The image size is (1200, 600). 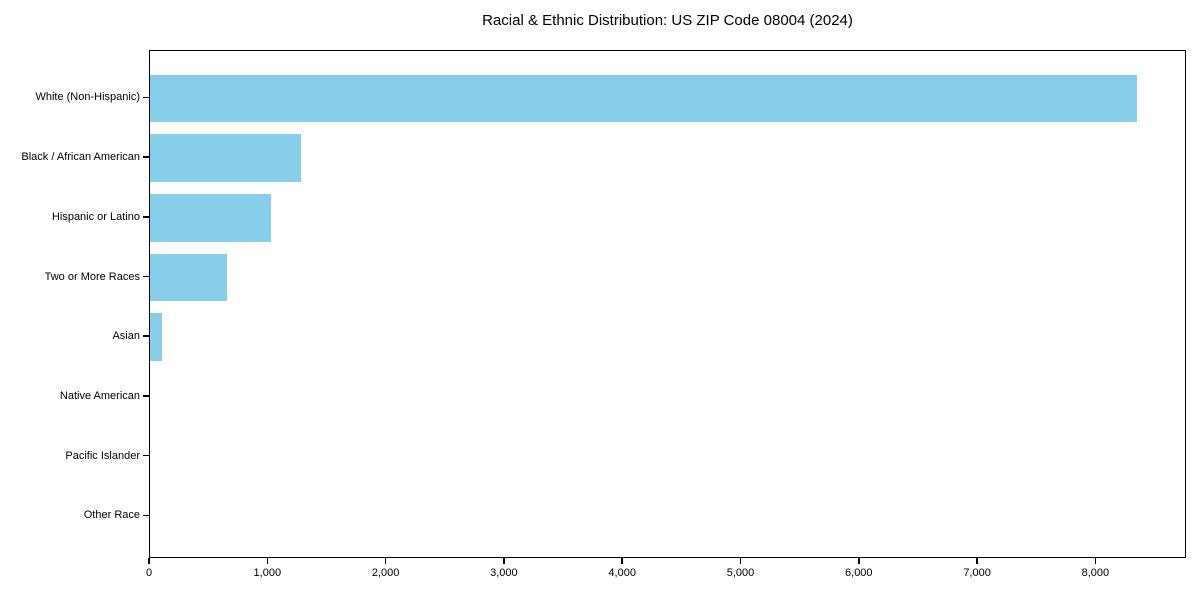 What do you see at coordinates (977, 573) in the screenshot?
I see `x-tick-label: 7,000` at bounding box center [977, 573].